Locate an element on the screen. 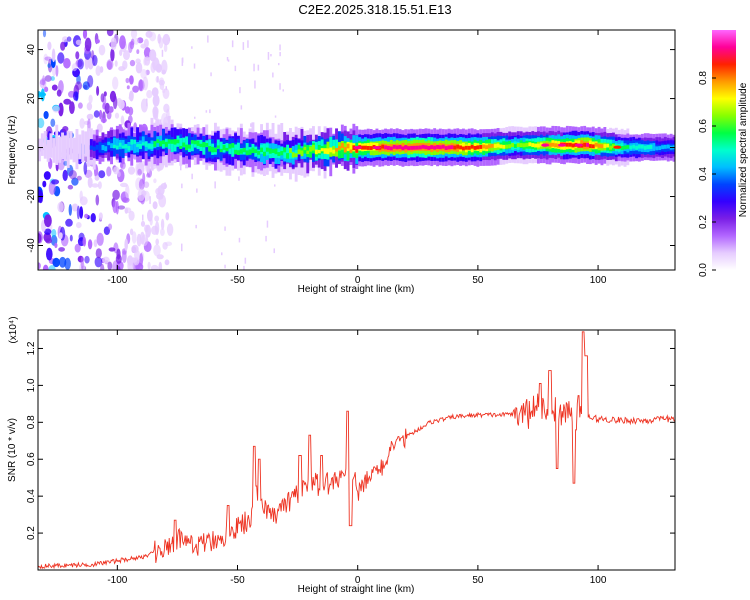 The height and width of the screenshot is (600, 750). colorbar-ticks: 0.0 0.2 0.4 0.6 0.8 is located at coordinates (707, 174).